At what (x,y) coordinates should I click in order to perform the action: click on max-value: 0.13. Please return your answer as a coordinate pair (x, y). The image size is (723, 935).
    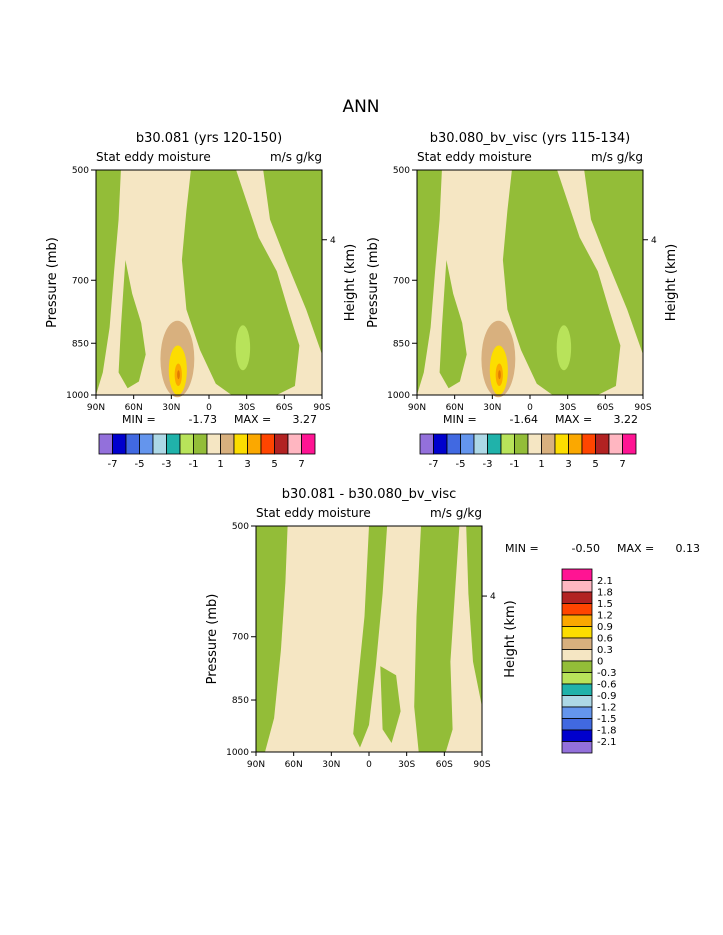
    Looking at the image, I should click on (688, 548).